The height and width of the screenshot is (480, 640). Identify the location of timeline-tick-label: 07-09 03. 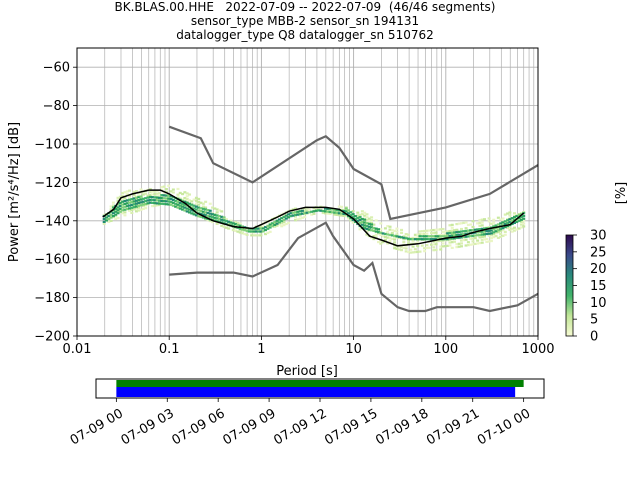
(148, 427).